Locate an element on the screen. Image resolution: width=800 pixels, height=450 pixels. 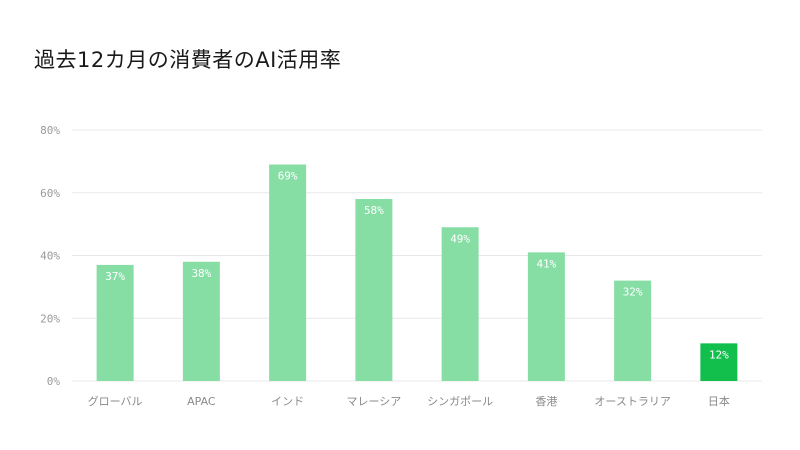
data-label: 69% is located at coordinates (288, 176).